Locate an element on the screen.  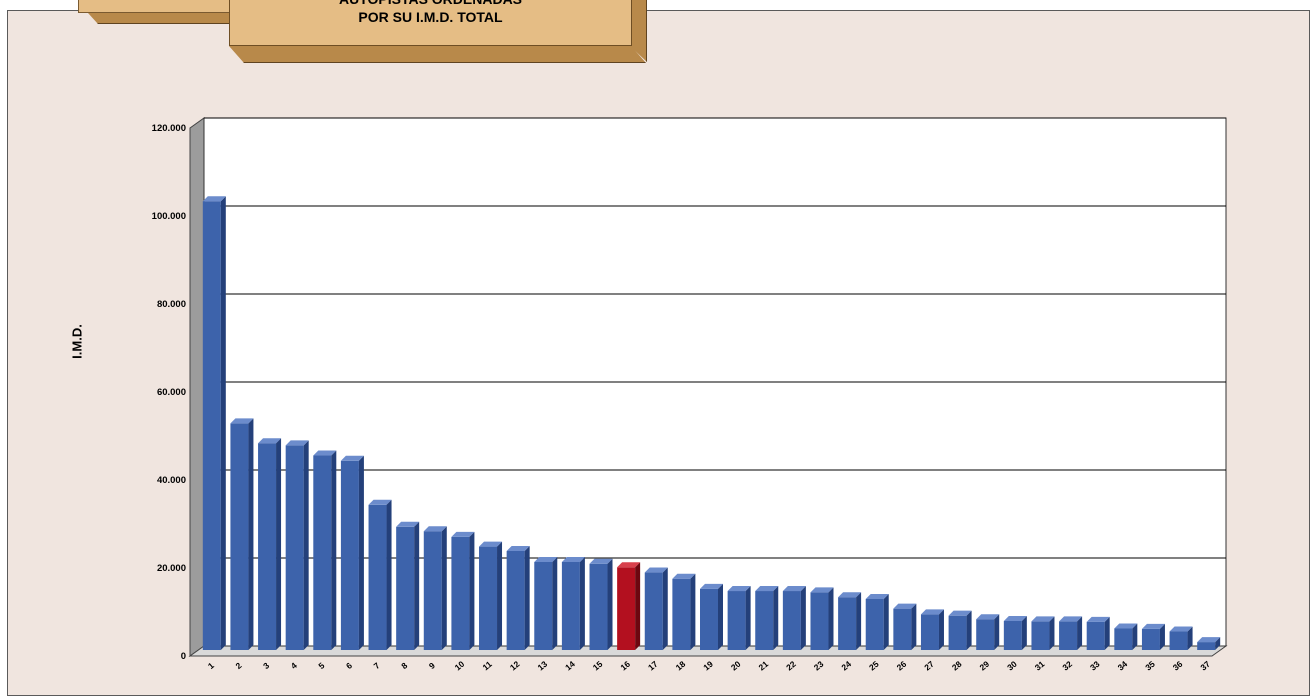
x-tick-label: 18 is located at coordinates (681, 666).